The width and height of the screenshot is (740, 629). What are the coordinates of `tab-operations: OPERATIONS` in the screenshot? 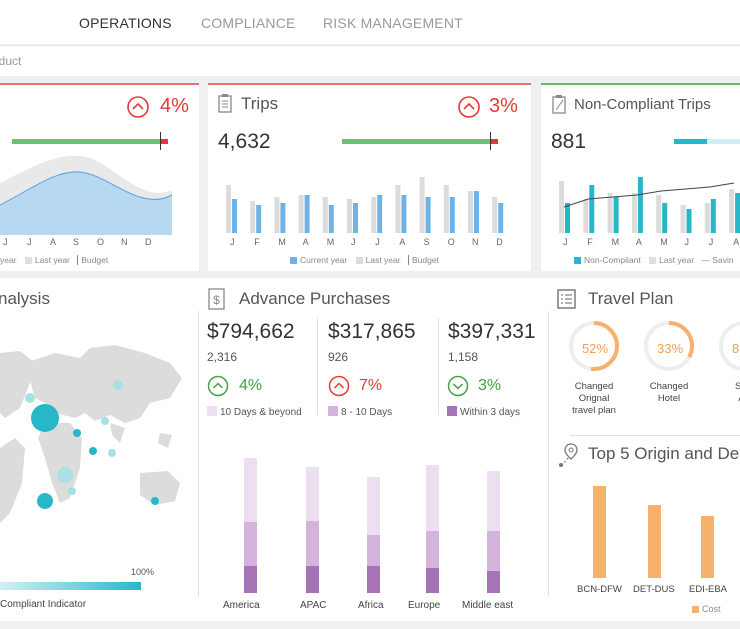 It's located at (125, 23).